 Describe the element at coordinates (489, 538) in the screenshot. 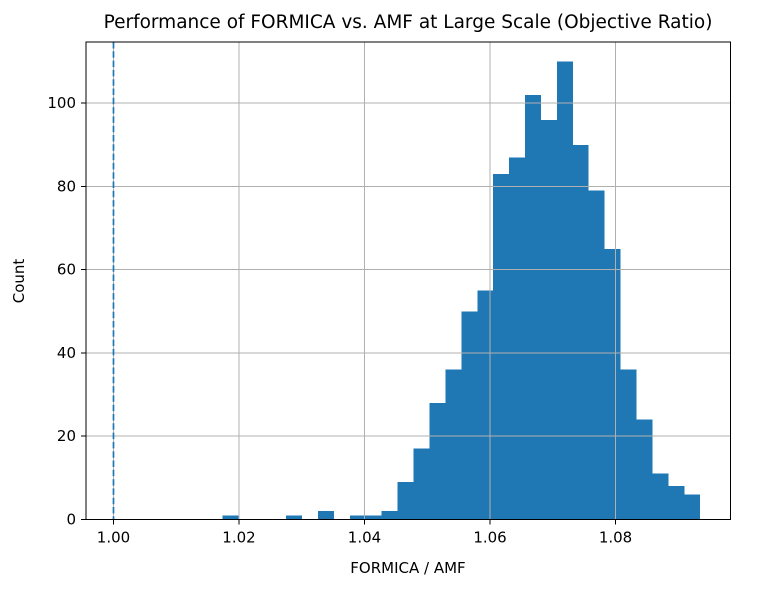

I see `x-tick-label: 1.06` at that location.